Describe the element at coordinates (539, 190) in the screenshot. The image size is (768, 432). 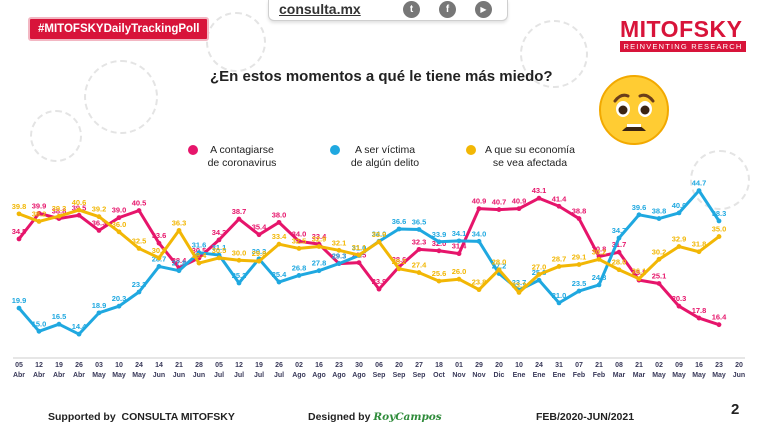
I see `data-label: 43.1` at that location.